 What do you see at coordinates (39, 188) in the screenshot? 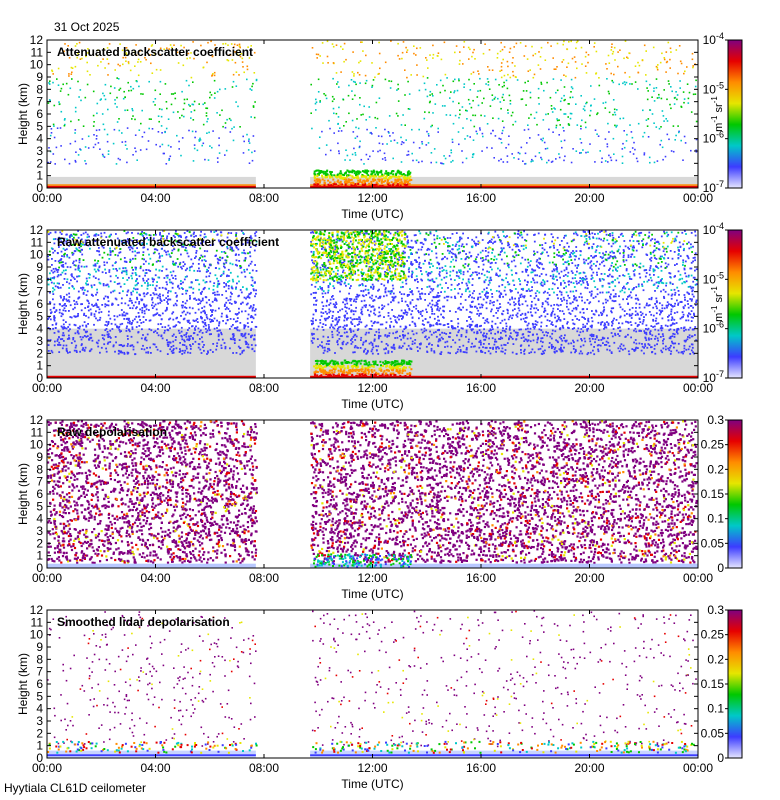
I see `y-tick-label: 0` at bounding box center [39, 188].